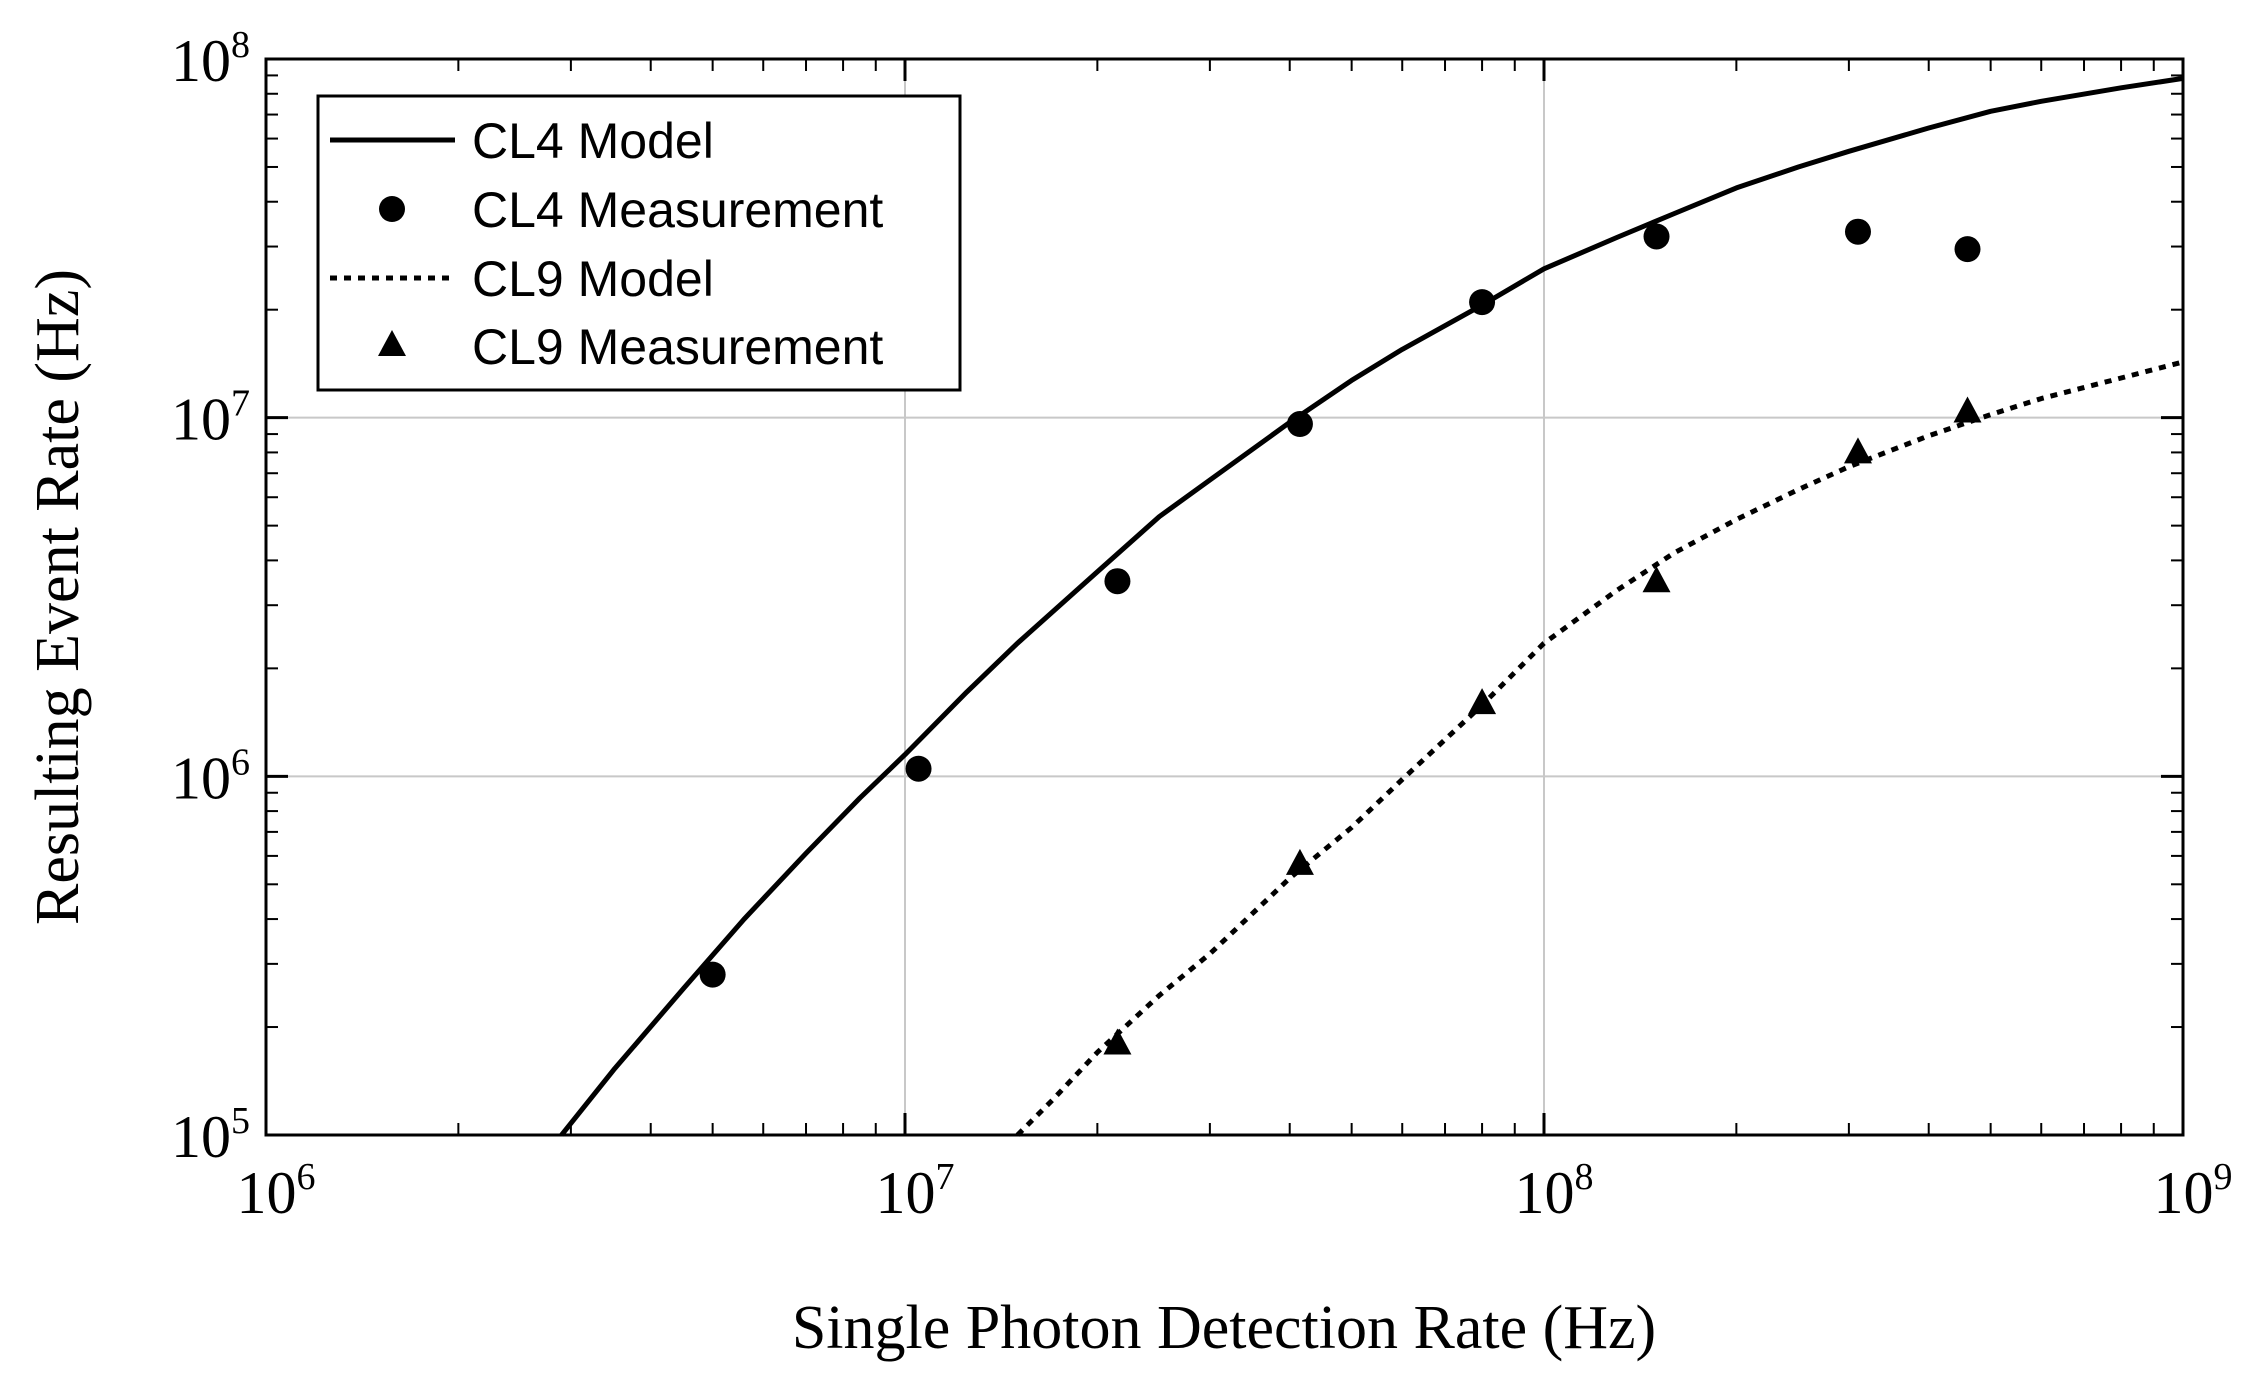 The width and height of the screenshot is (2244, 1376). I want to click on y-tick-label: 10⁷, so click(210, 418).